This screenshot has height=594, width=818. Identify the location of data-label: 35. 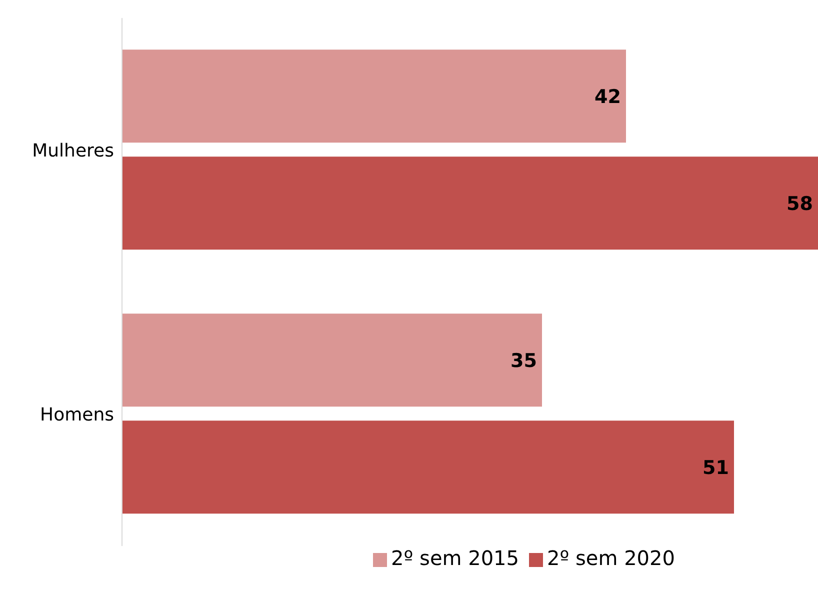
(523, 361).